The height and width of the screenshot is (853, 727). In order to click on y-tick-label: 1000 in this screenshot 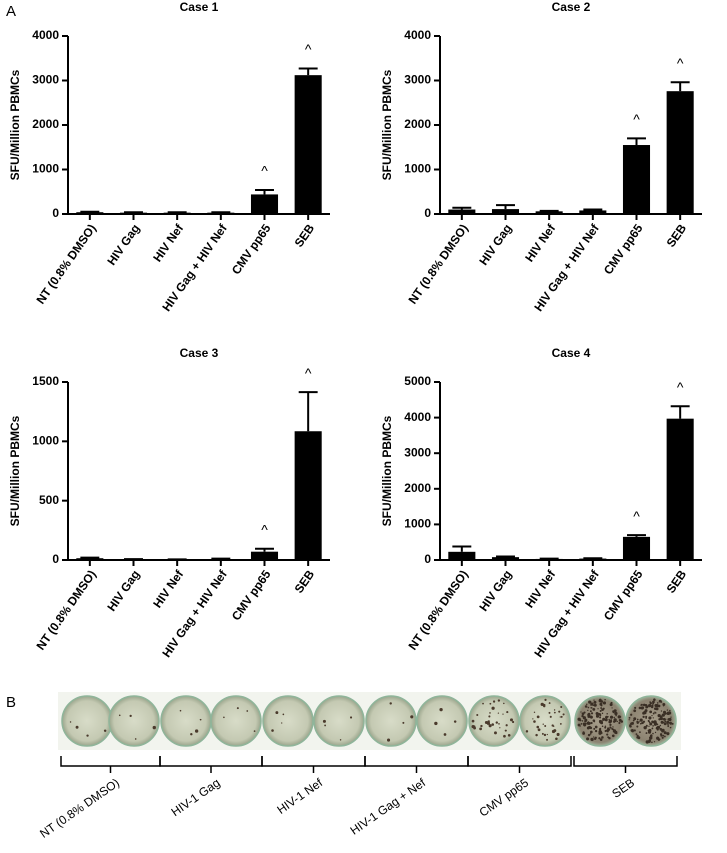, I will do `click(417, 169)`.